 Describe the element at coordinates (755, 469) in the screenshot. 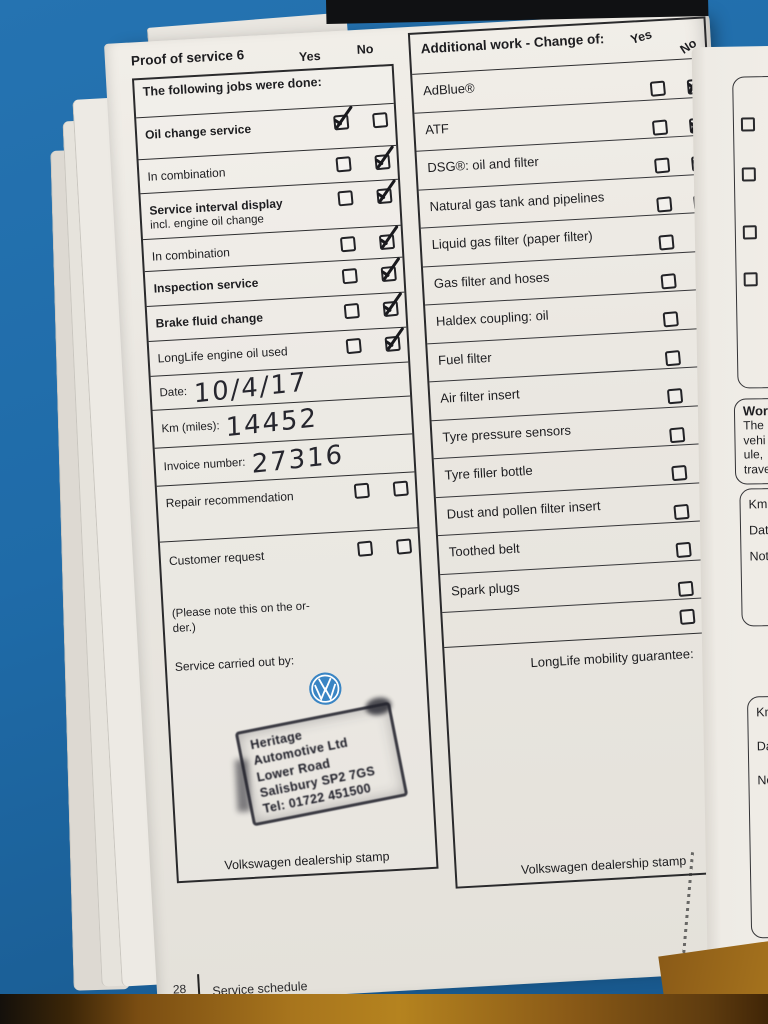

I see `work-box-line: trave` at that location.